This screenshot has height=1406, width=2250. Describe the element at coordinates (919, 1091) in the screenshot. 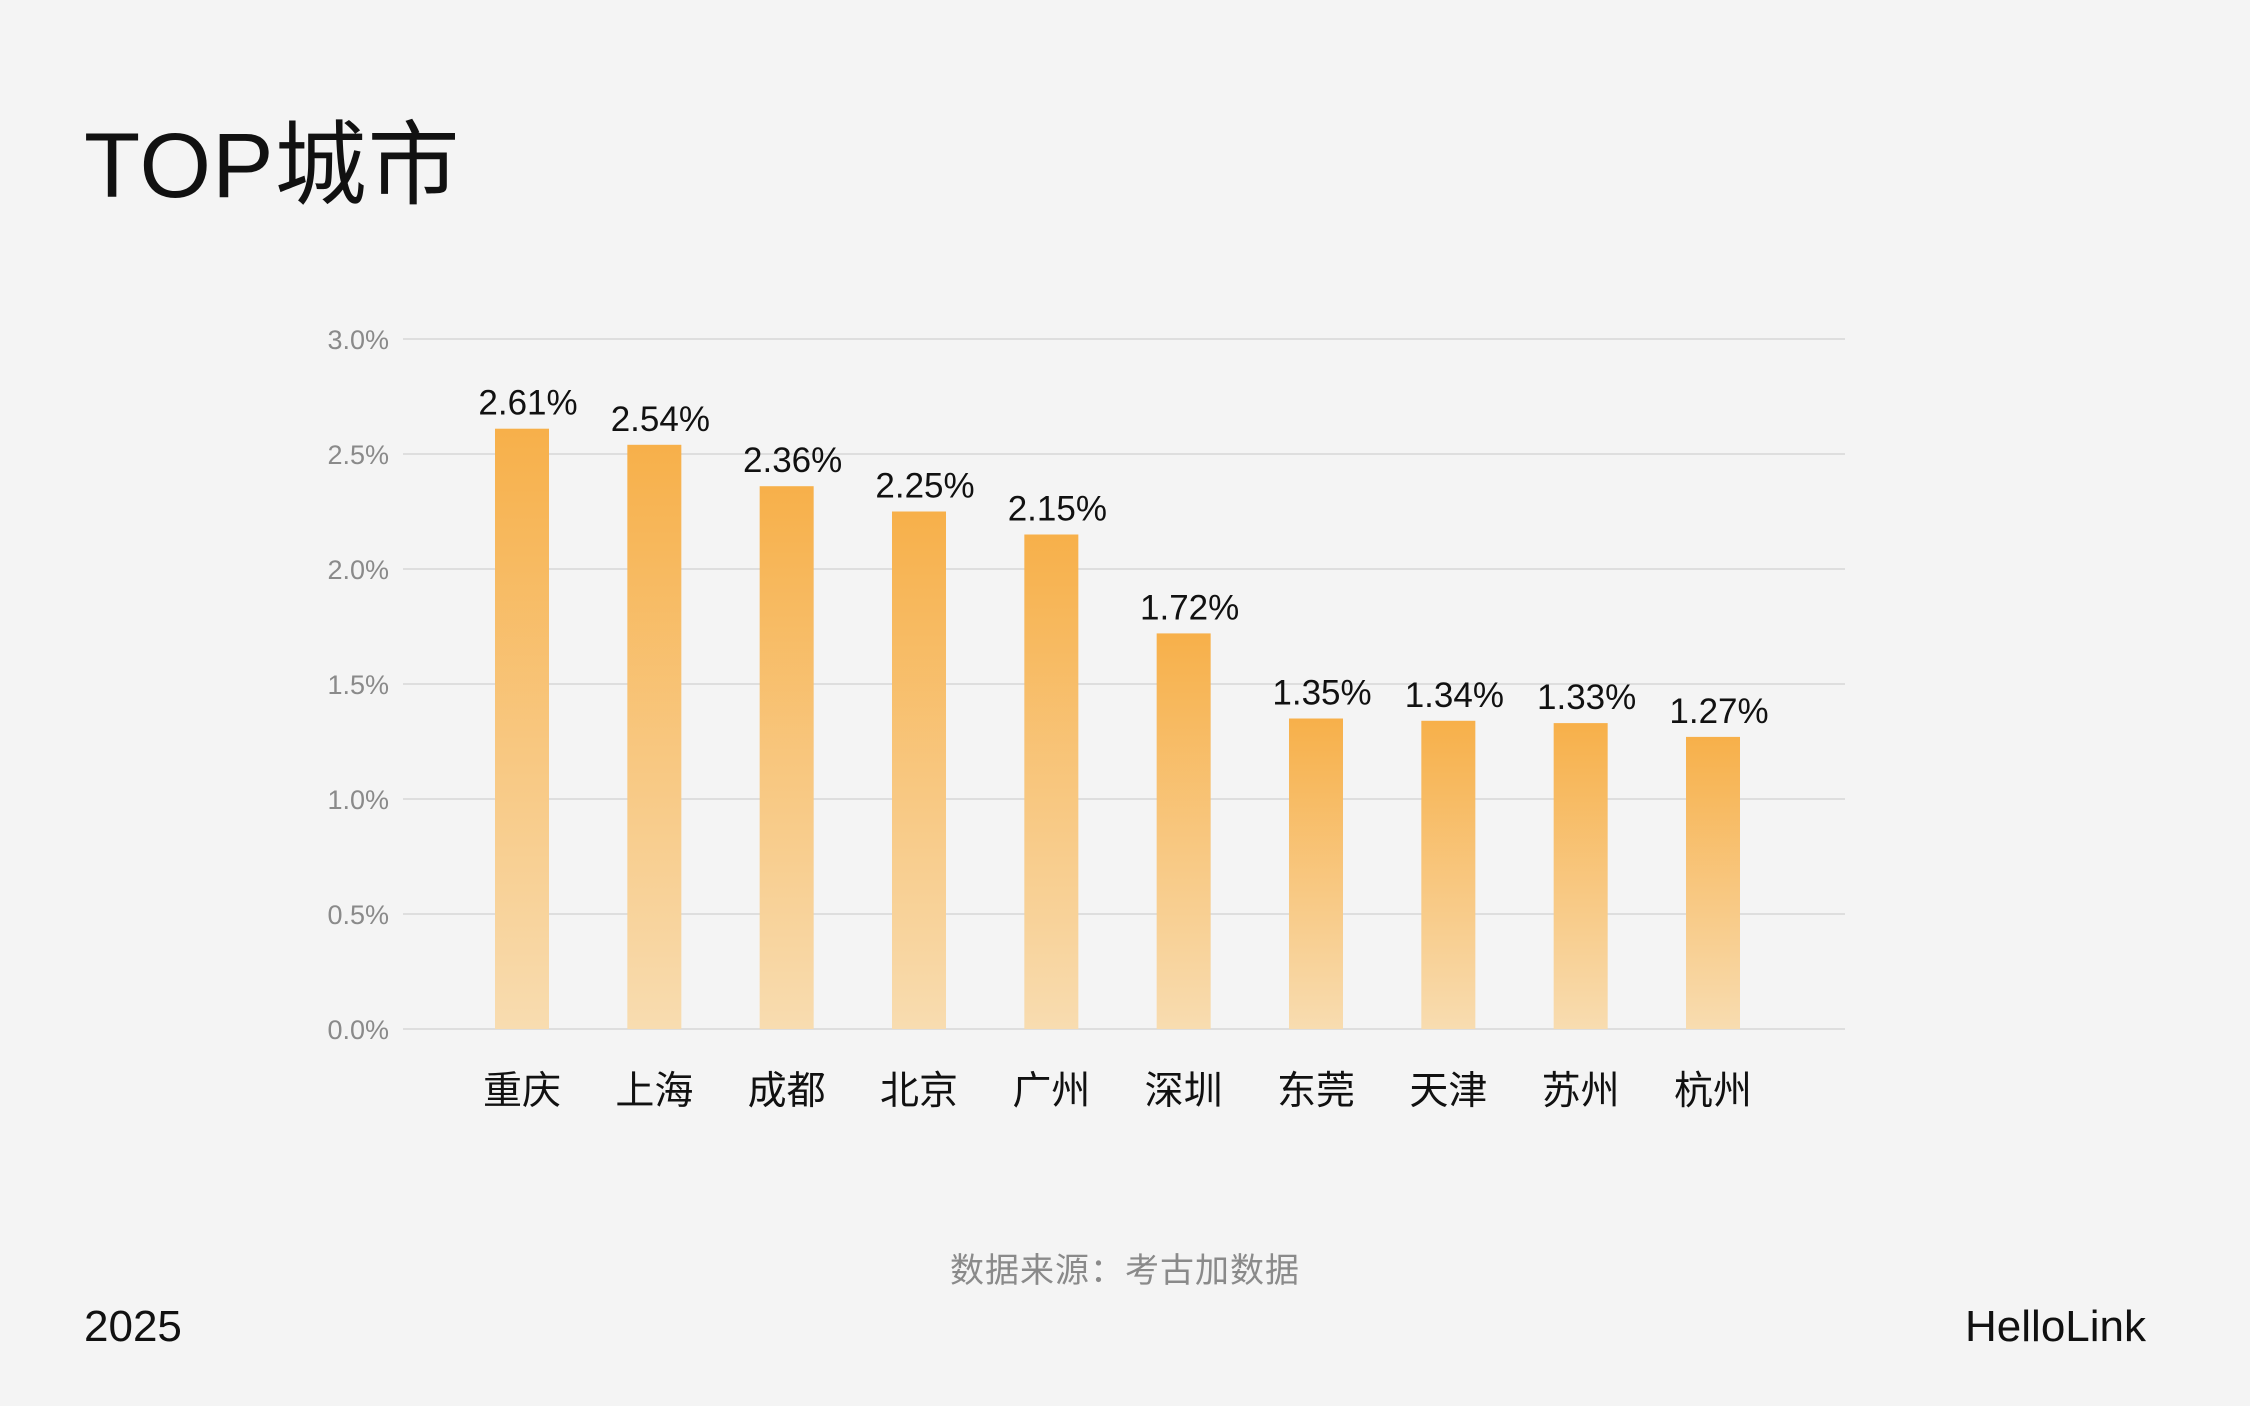

I see `x-tick-label: 北京` at that location.